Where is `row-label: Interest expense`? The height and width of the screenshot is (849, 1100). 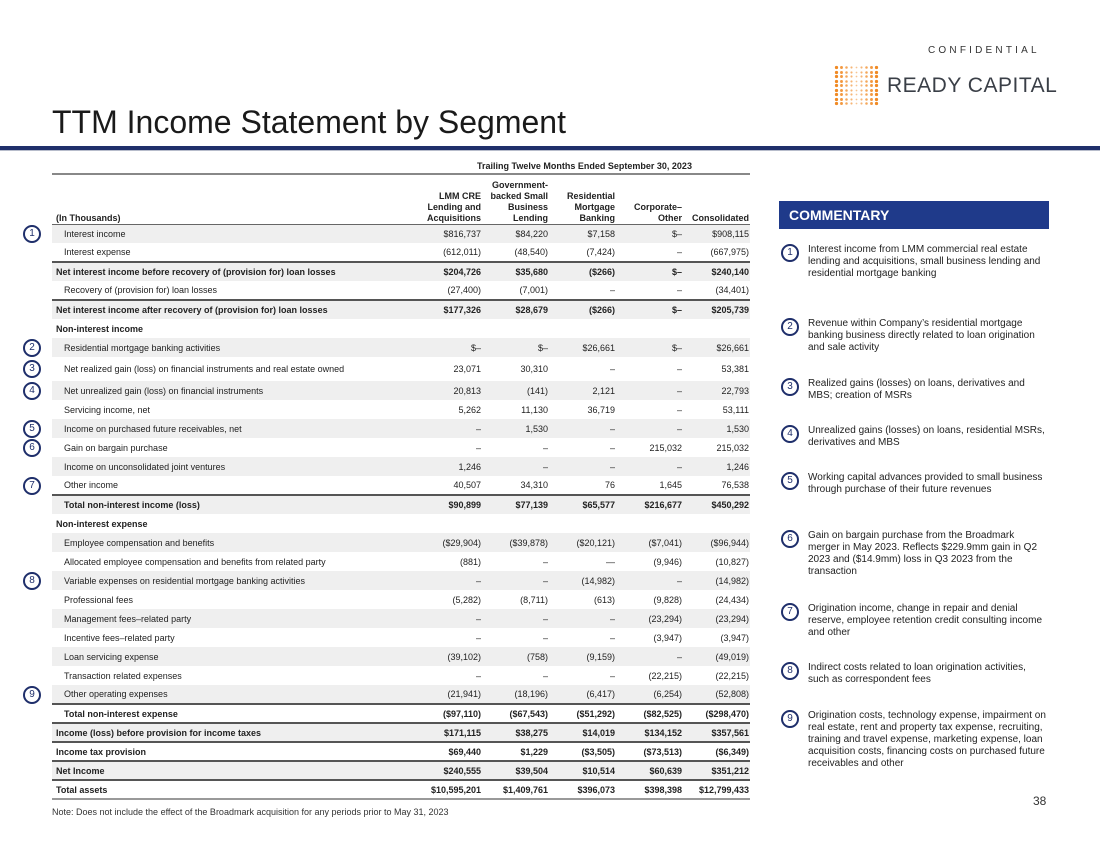 row-label: Interest expense is located at coordinates (97, 252).